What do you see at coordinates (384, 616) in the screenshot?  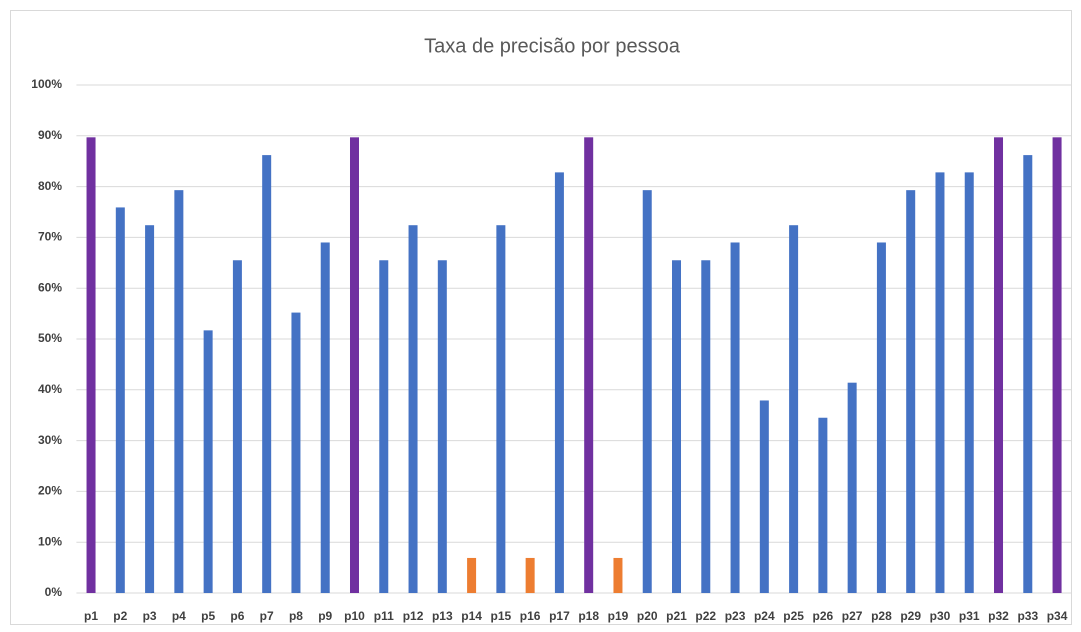 I see `x-tick-label: p11` at bounding box center [384, 616].